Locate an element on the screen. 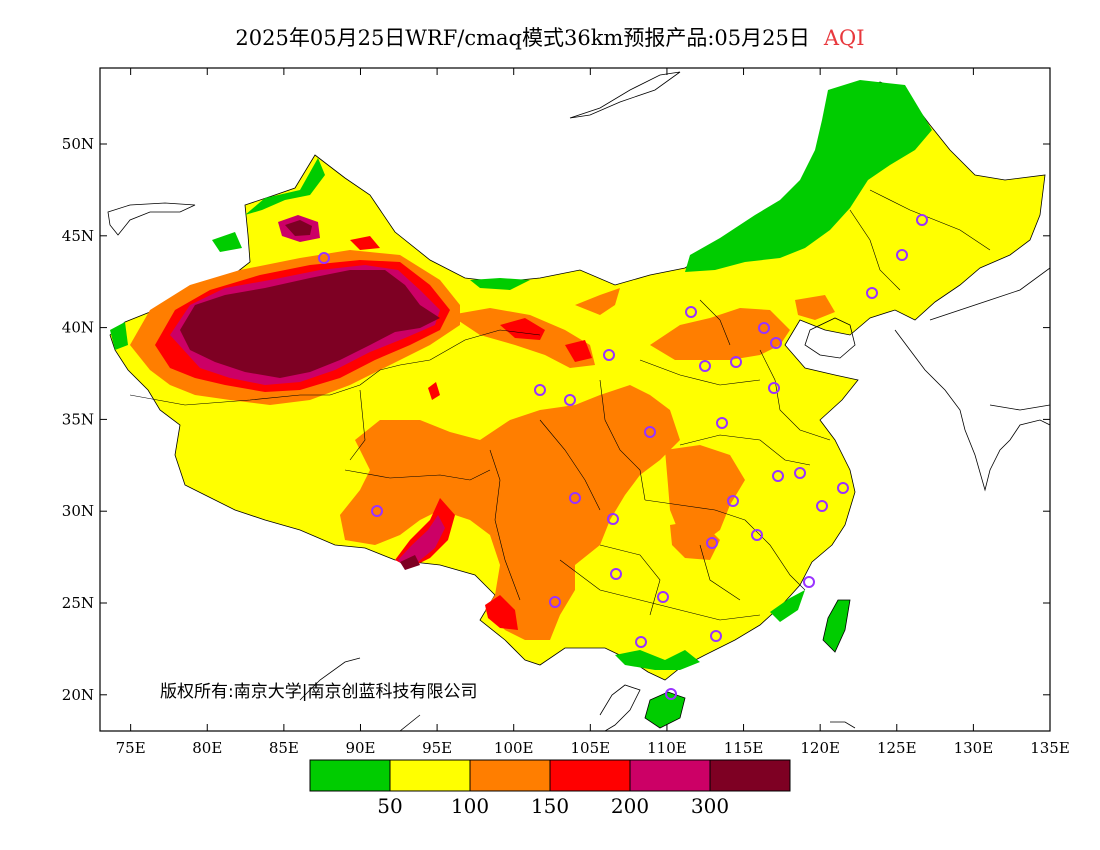 This screenshot has width=1100, height=850. orange-hunan is located at coordinates (695, 540).